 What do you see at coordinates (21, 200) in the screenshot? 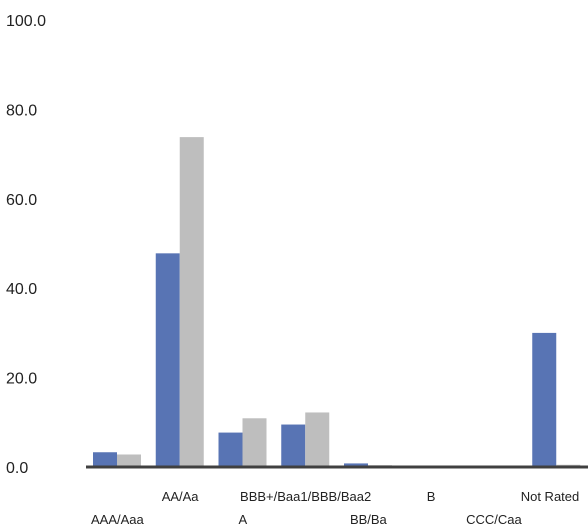
I see `y-tick-label: 60.0` at bounding box center [21, 200].